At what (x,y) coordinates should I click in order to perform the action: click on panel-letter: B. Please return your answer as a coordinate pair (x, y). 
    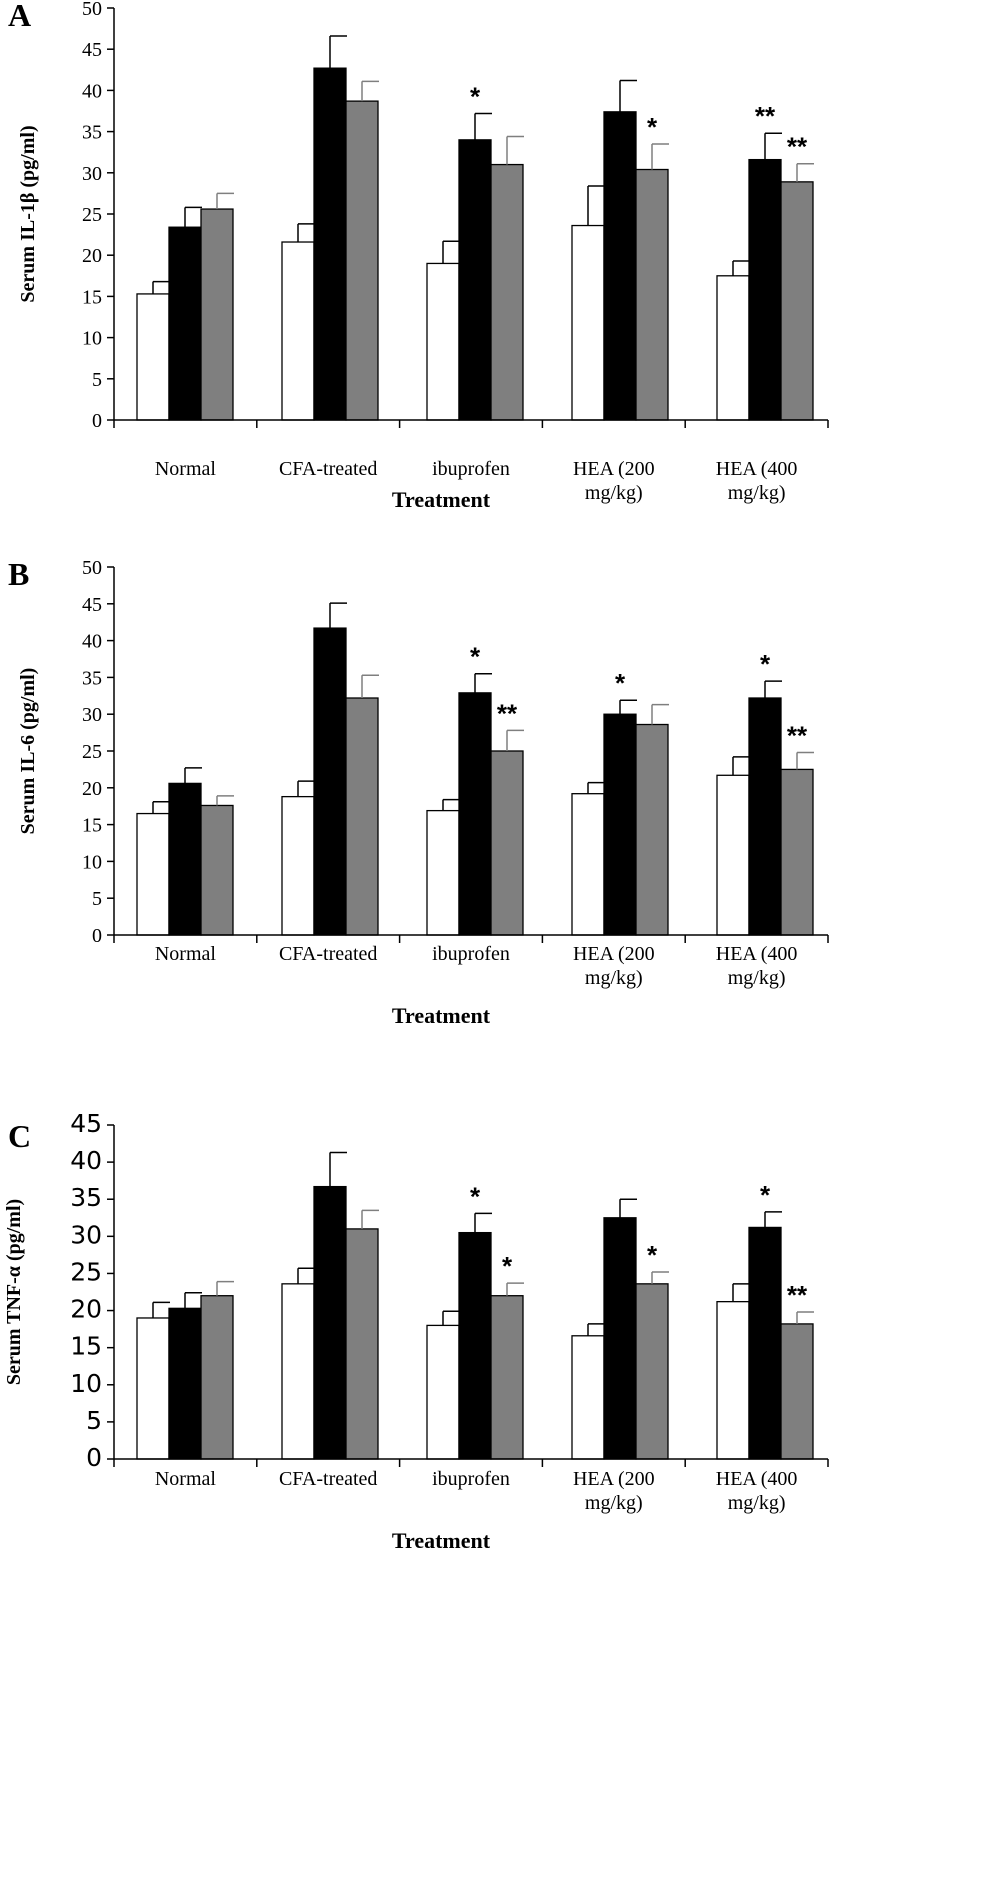
    Looking at the image, I should click on (18, 574).